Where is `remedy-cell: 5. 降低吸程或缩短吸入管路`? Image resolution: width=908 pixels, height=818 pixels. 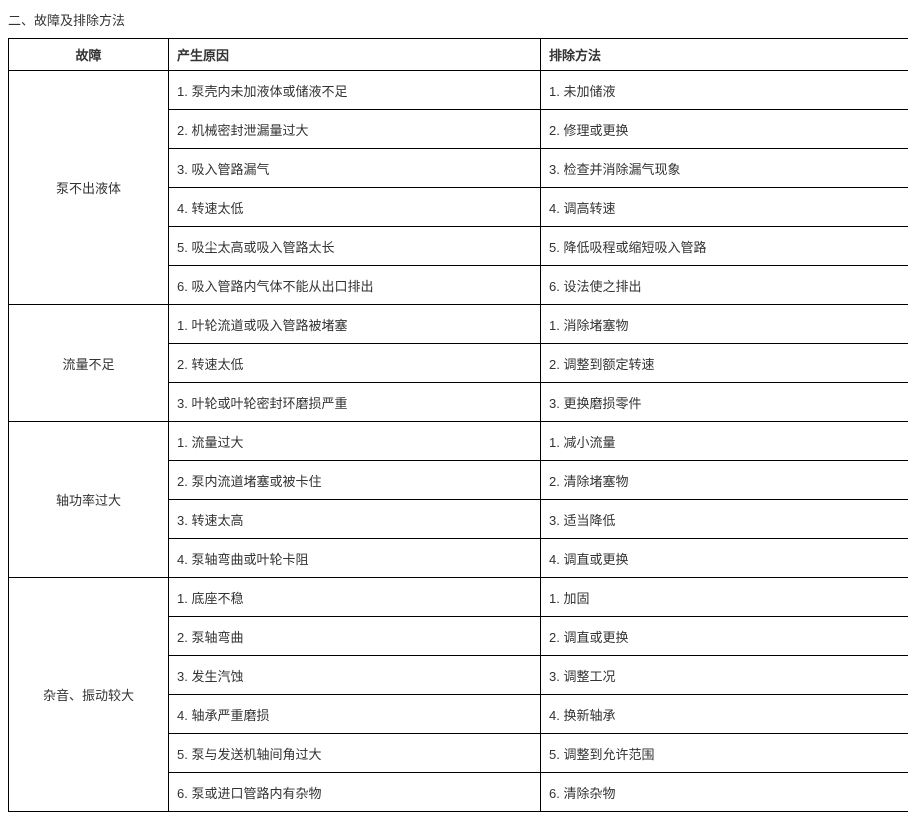
remedy-cell: 5. 降低吸程或缩短吸入管路 is located at coordinates (724, 246).